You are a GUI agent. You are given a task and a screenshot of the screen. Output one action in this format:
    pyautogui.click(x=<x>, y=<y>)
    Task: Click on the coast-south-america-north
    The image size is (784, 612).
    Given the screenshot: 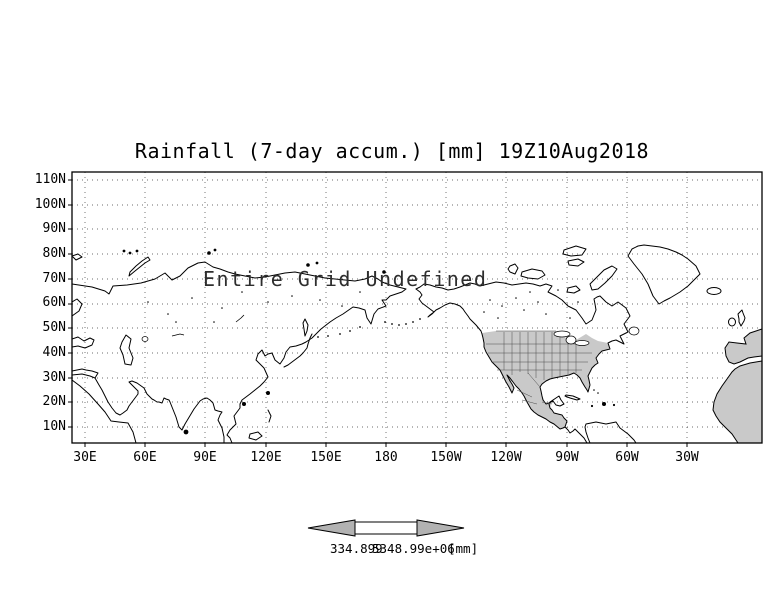 What is the action you would take?
    pyautogui.click(x=610, y=432)
    